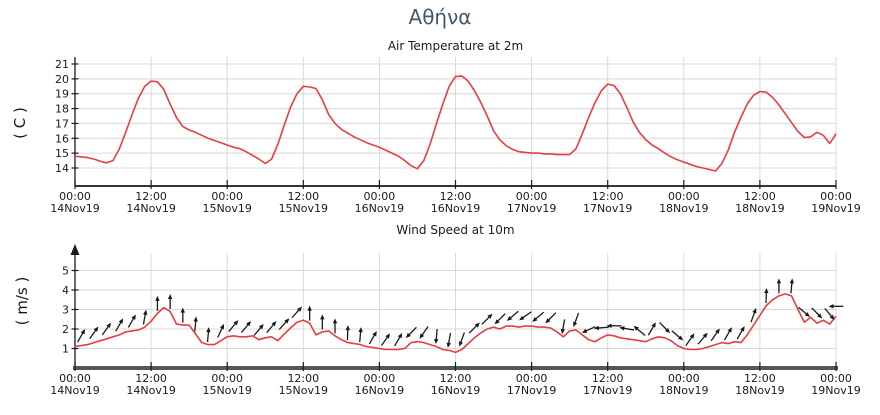 The image size is (880, 415). Describe the element at coordinates (65, 271) in the screenshot. I see `y-tick-label: 5` at that location.